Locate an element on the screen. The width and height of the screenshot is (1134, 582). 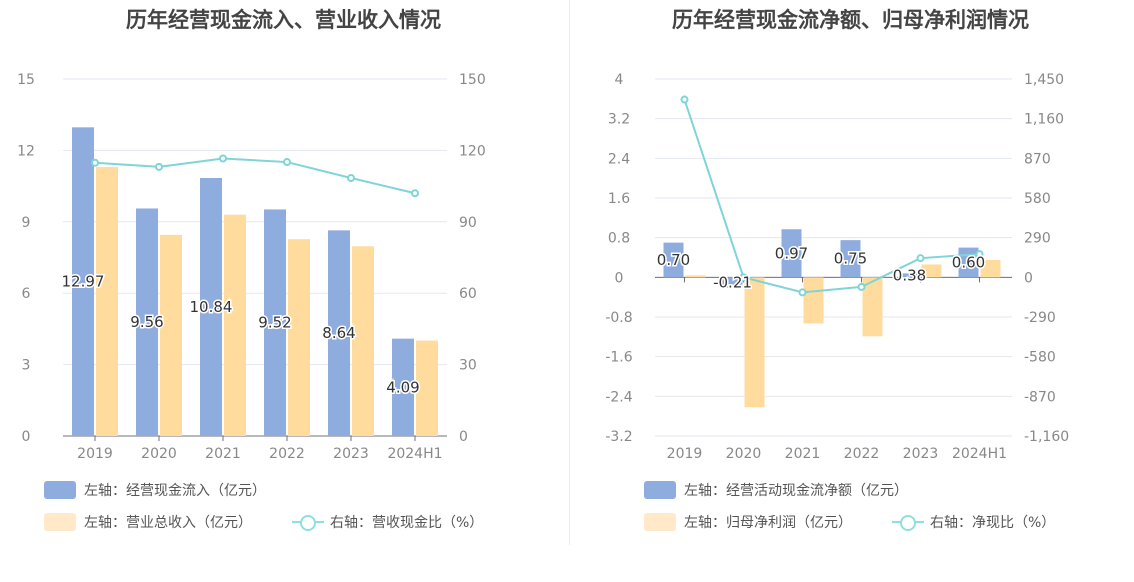
legend-item-bar-2: 左轴：营业总收入（亿元） is located at coordinates (148, 522).